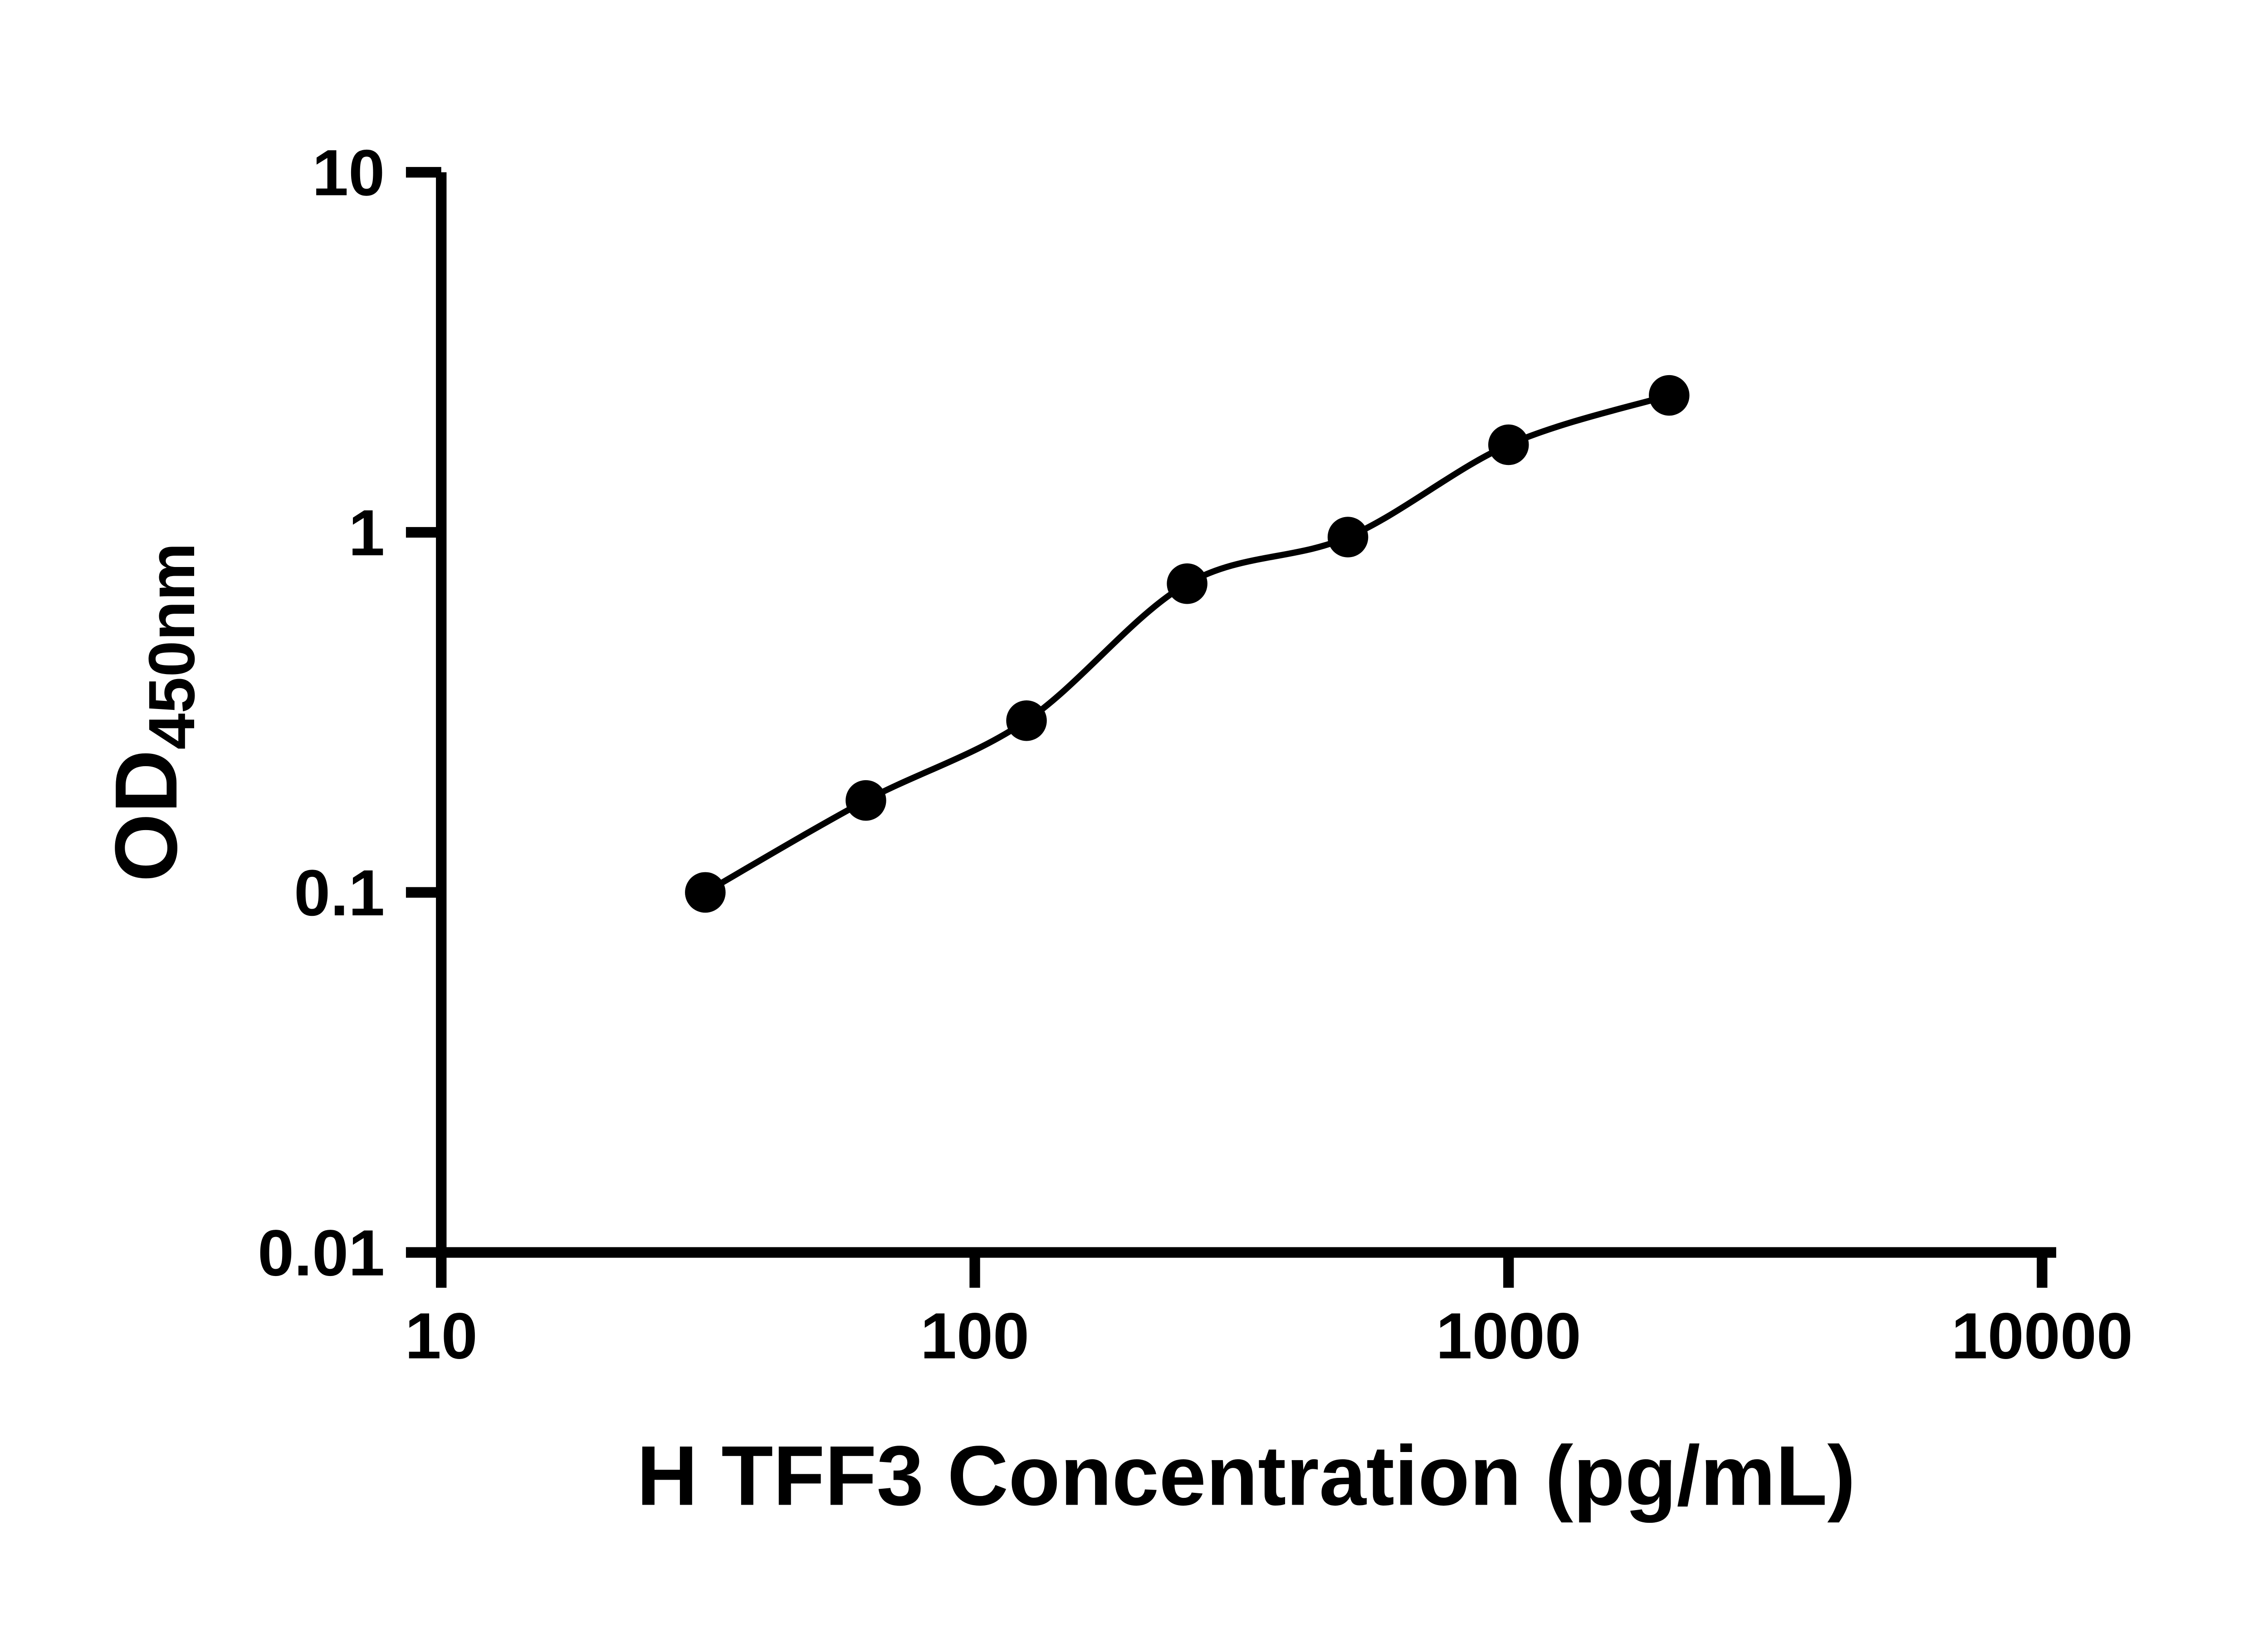  Describe the element at coordinates (1246, 1475) in the screenshot. I see `x-axis-title: H TFF3 Concentration (pg/mL)` at that location.